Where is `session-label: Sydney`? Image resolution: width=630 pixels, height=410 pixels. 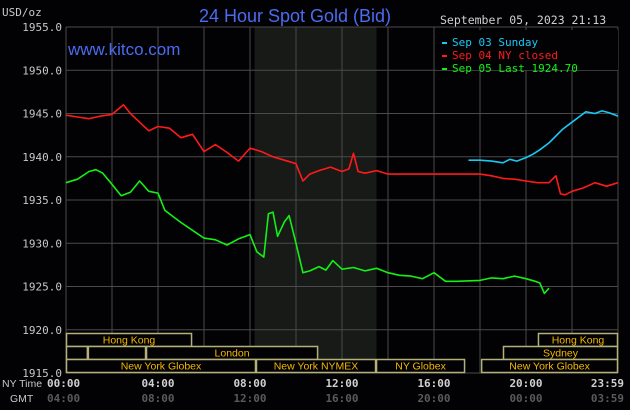
session-label: Sydney is located at coordinates (561, 354).